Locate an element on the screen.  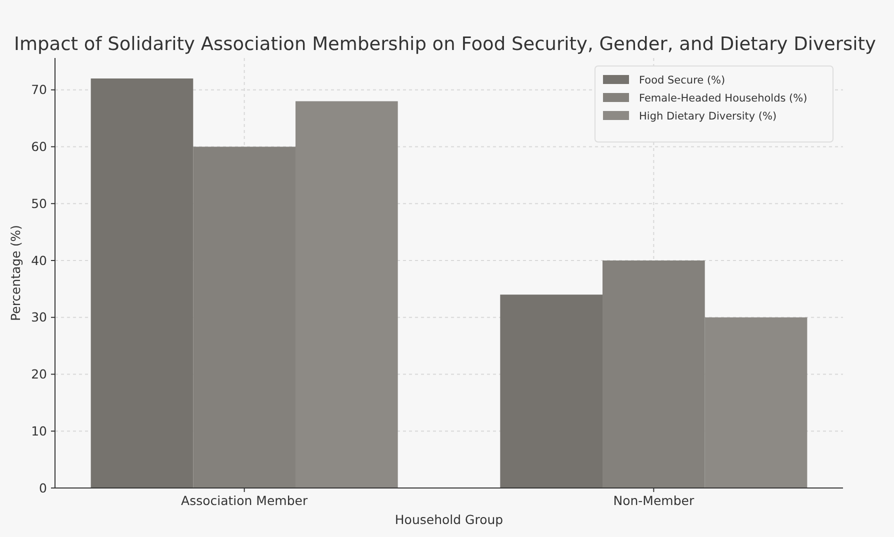
legend-label: Food Secure (%) is located at coordinates (682, 80).